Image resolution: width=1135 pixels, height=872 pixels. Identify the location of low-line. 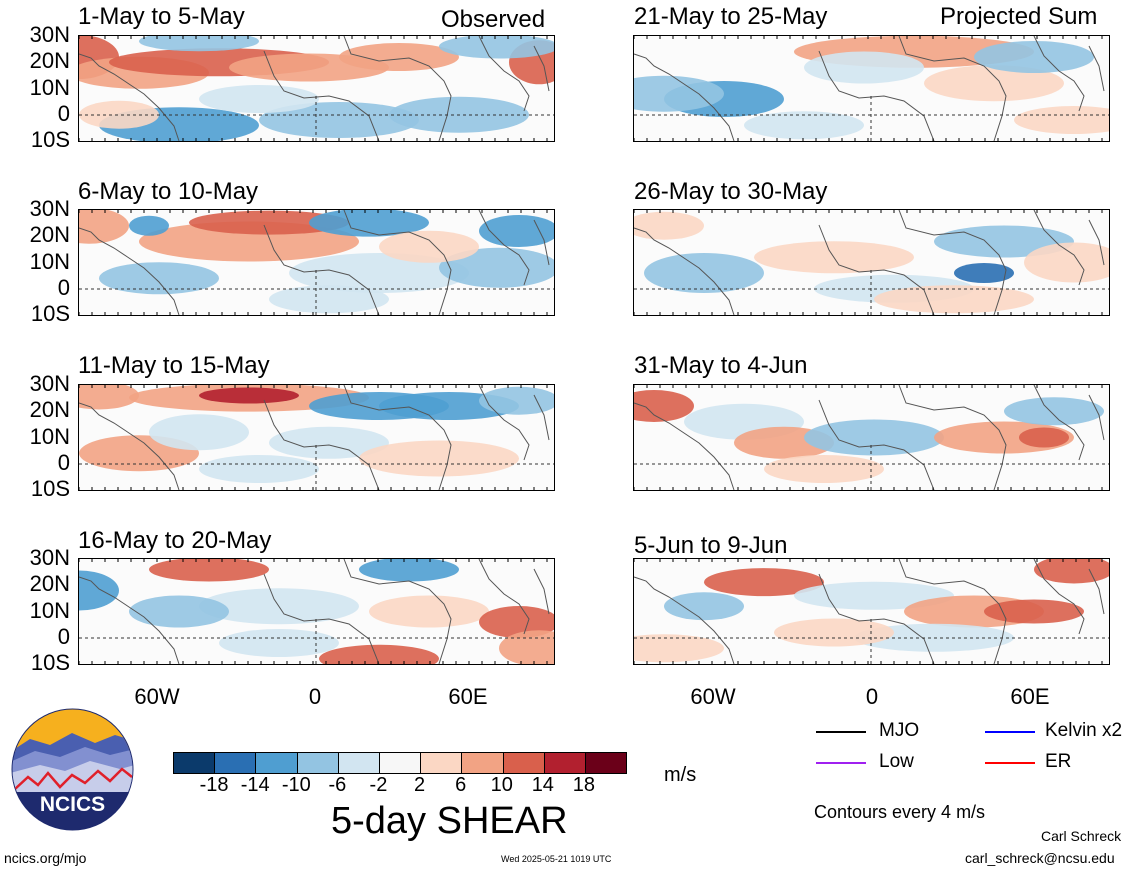
(841, 763).